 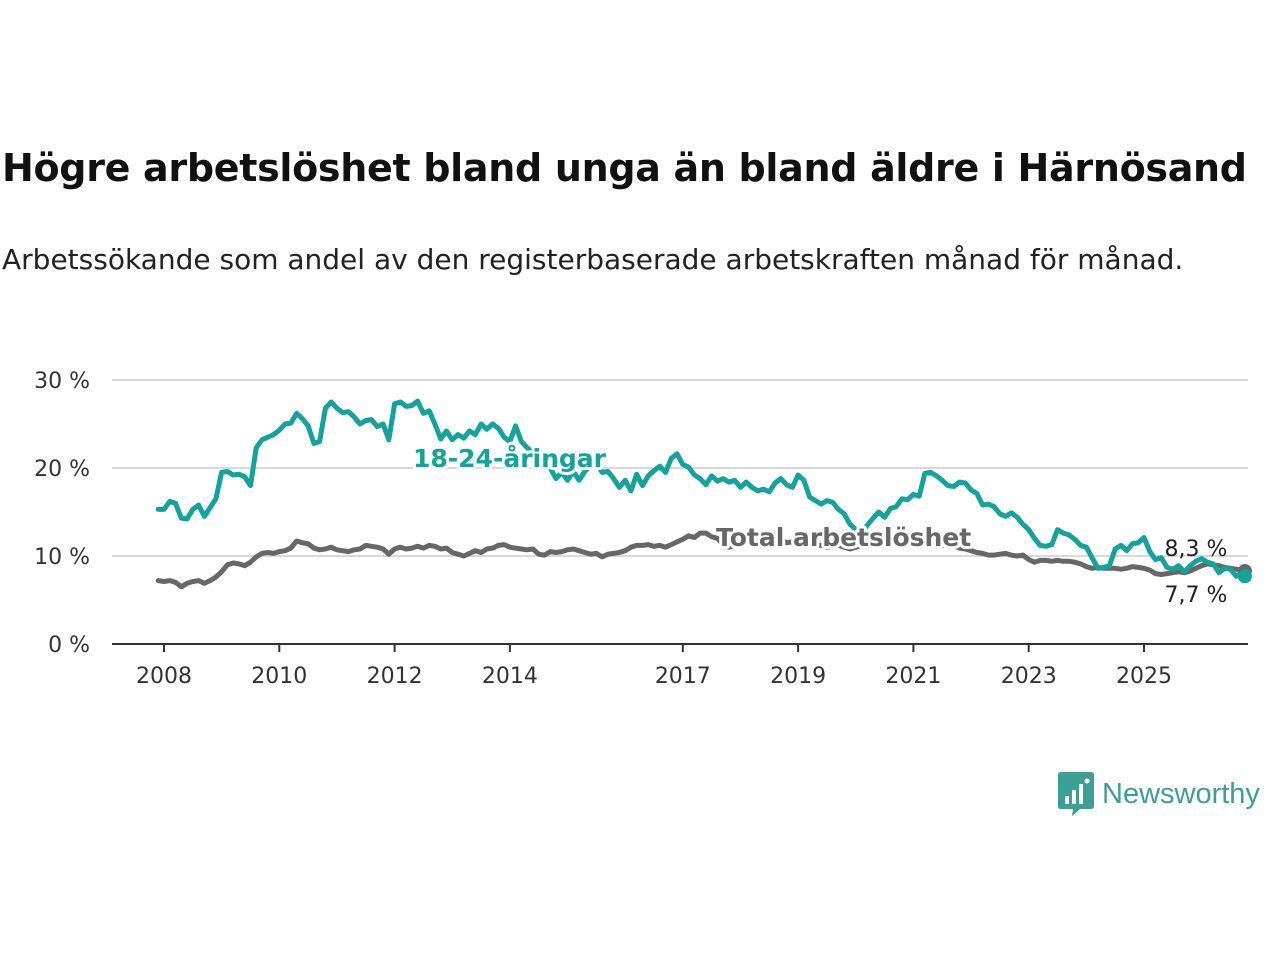 What do you see at coordinates (683, 676) in the screenshot?
I see `x-tick-label: 2017` at bounding box center [683, 676].